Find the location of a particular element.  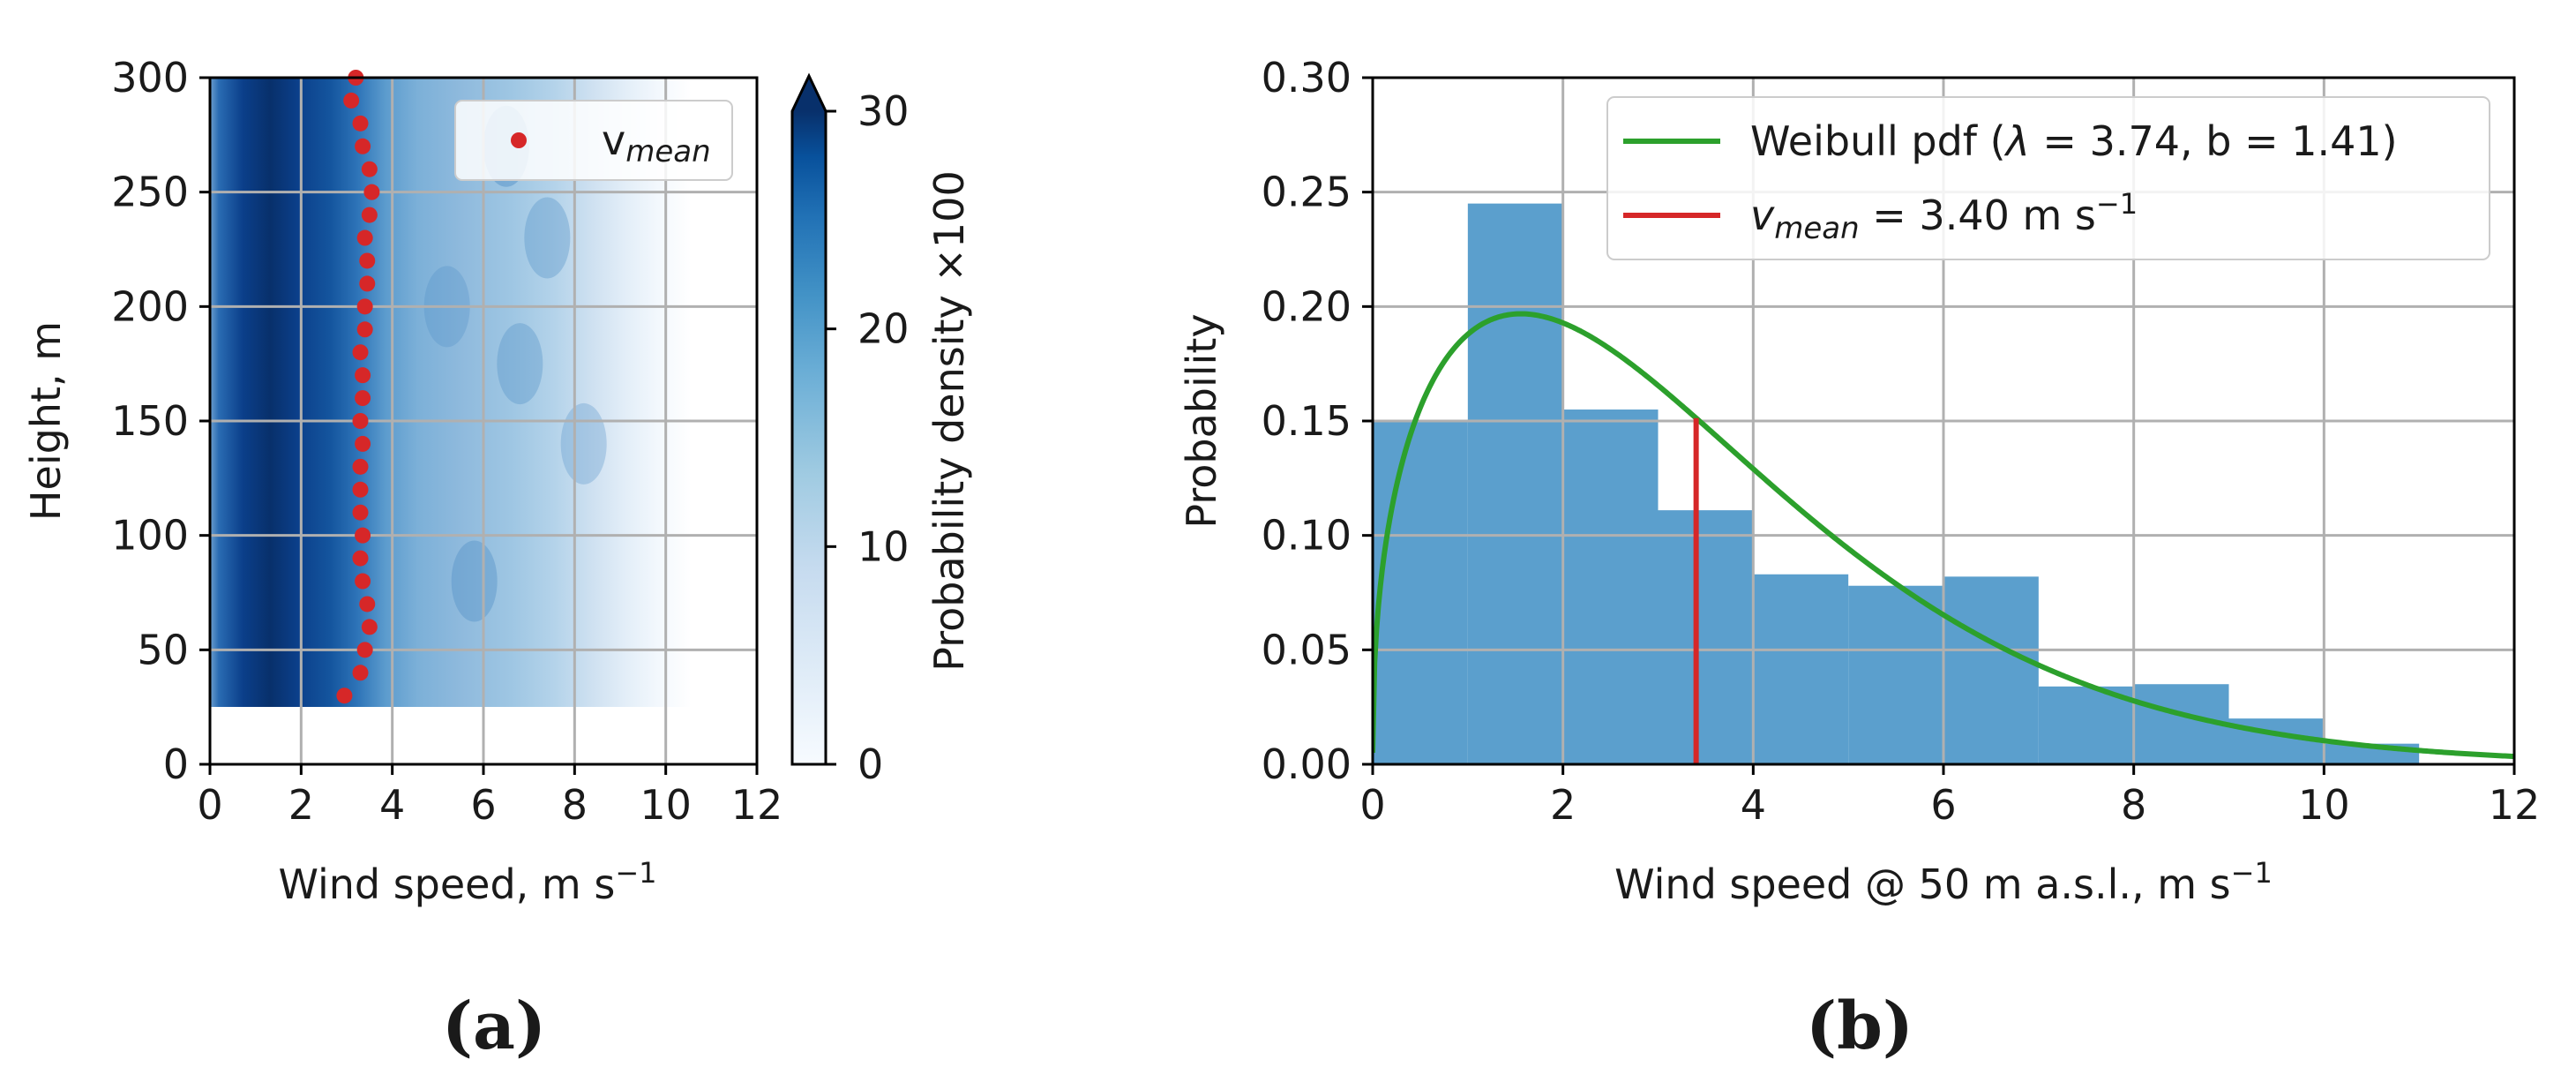

colorbar: 0 10 20 30 Probability density ×100 is located at coordinates (882, 430).